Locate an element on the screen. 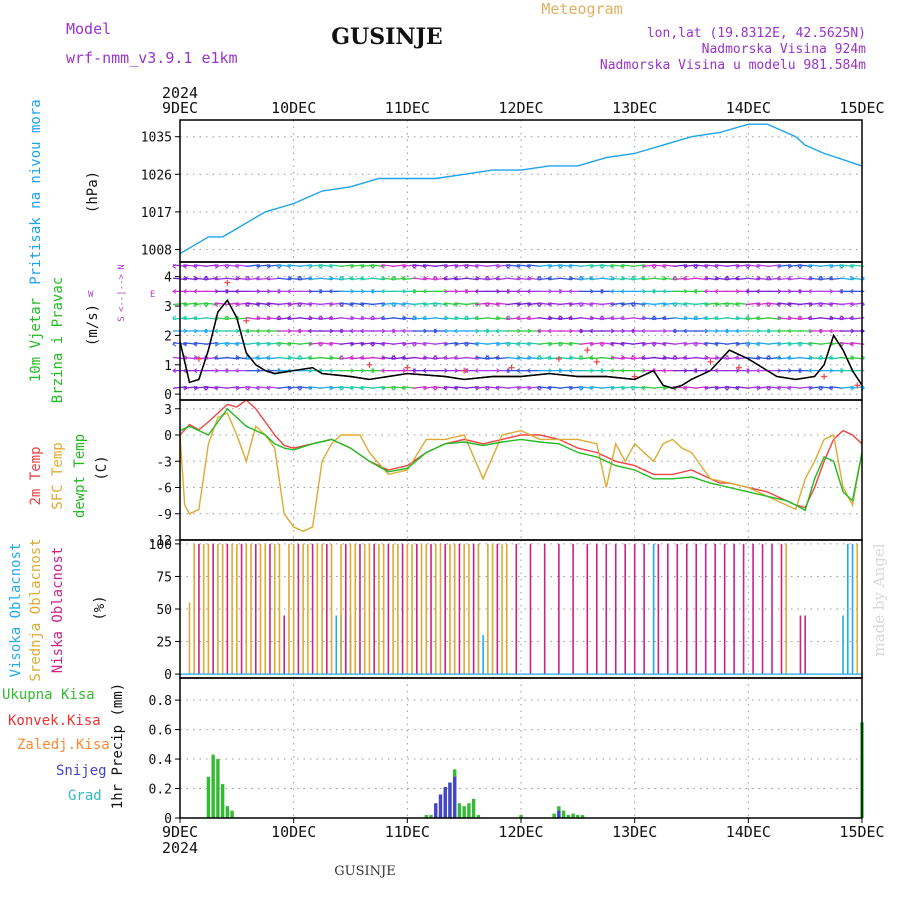 The width and height of the screenshot is (900, 900). precip-ytick-label: 0.2 is located at coordinates (160, 790).